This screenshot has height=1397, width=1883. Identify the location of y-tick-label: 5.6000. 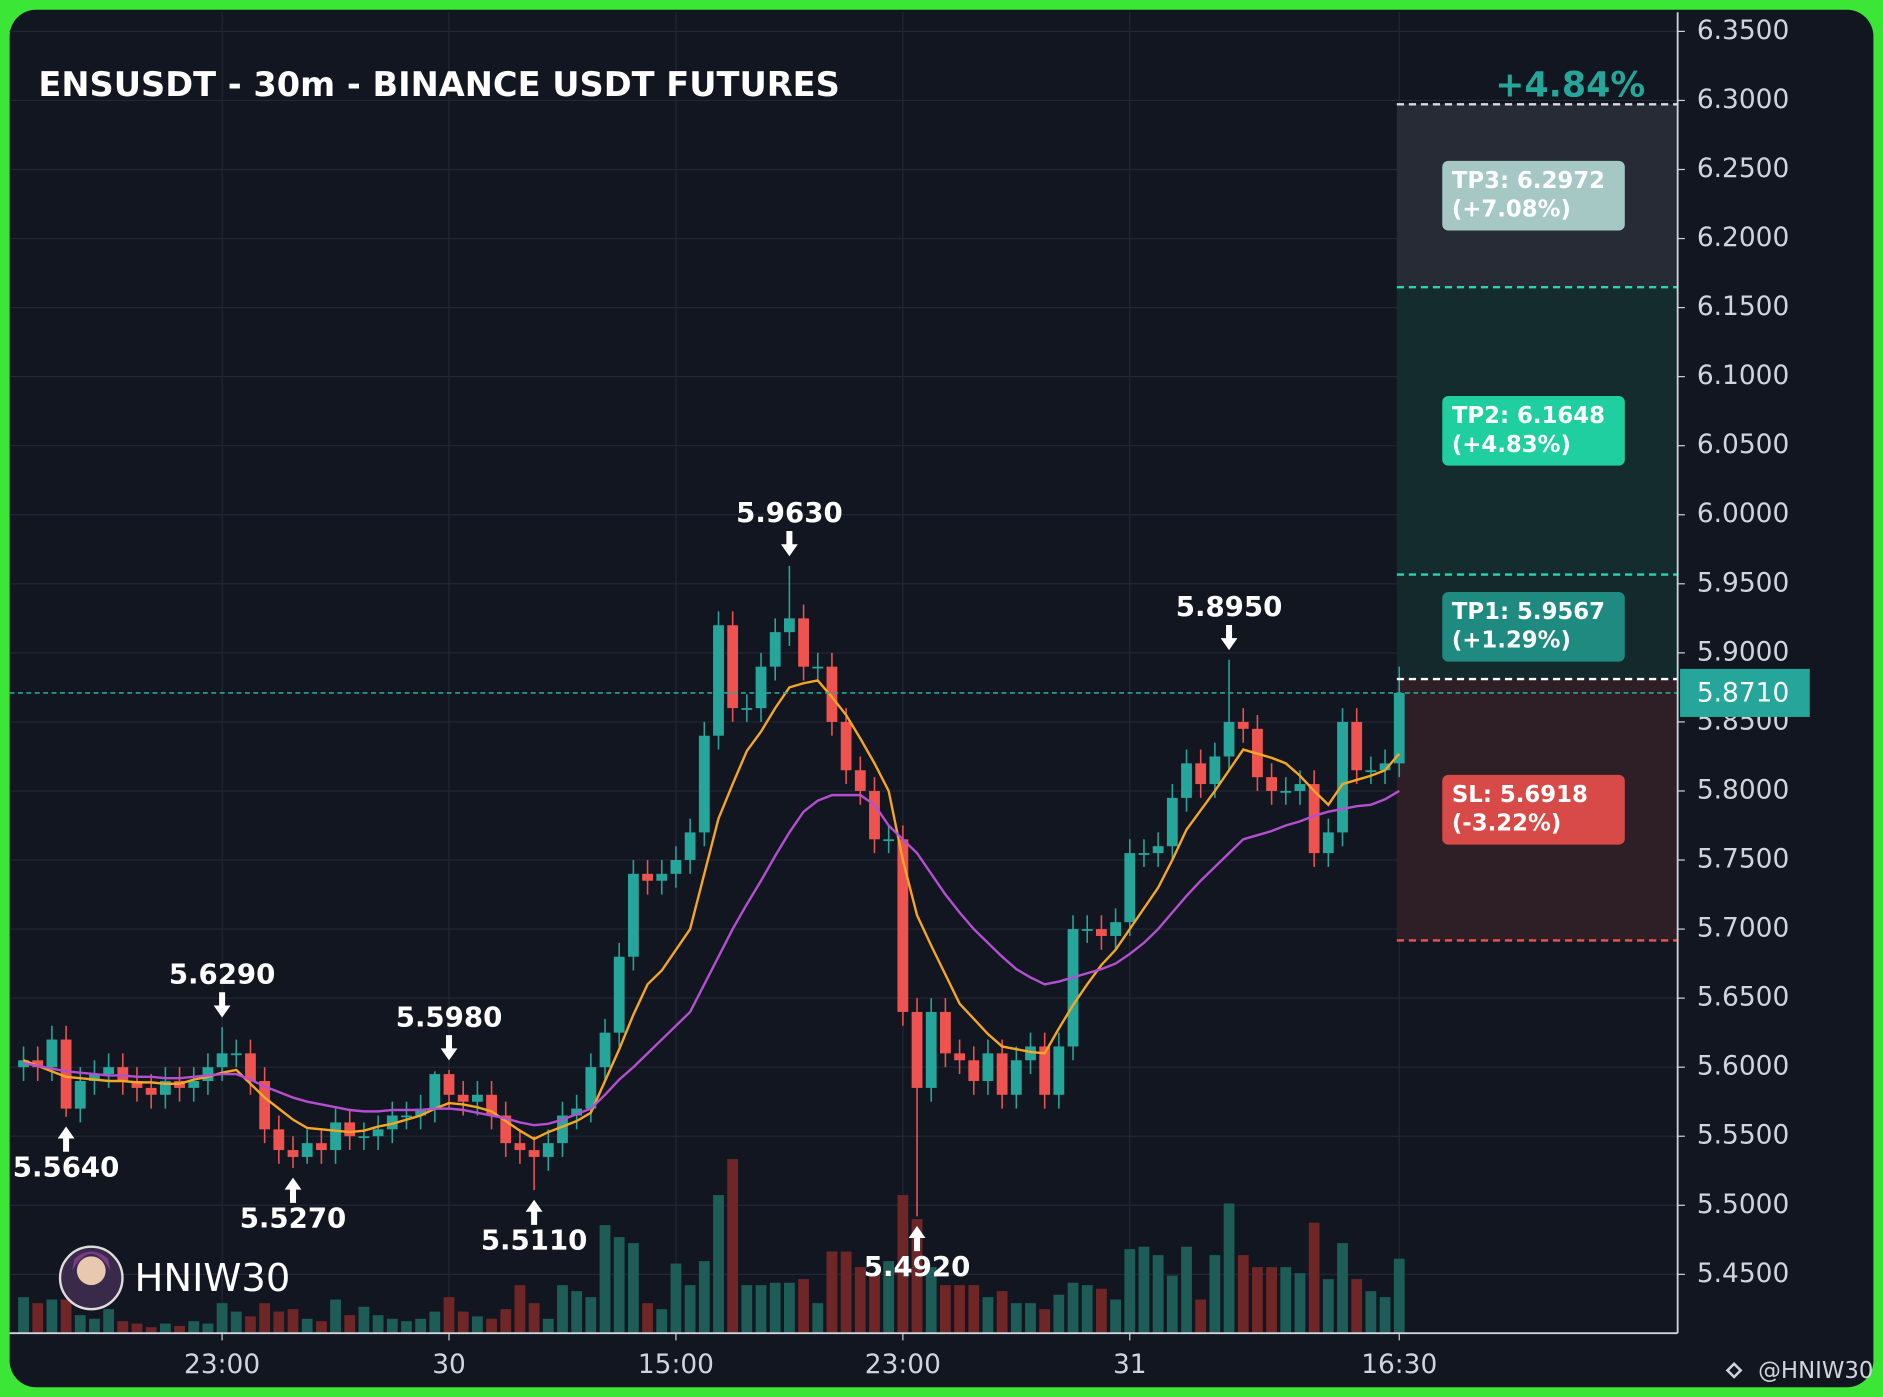
(1743, 1066).